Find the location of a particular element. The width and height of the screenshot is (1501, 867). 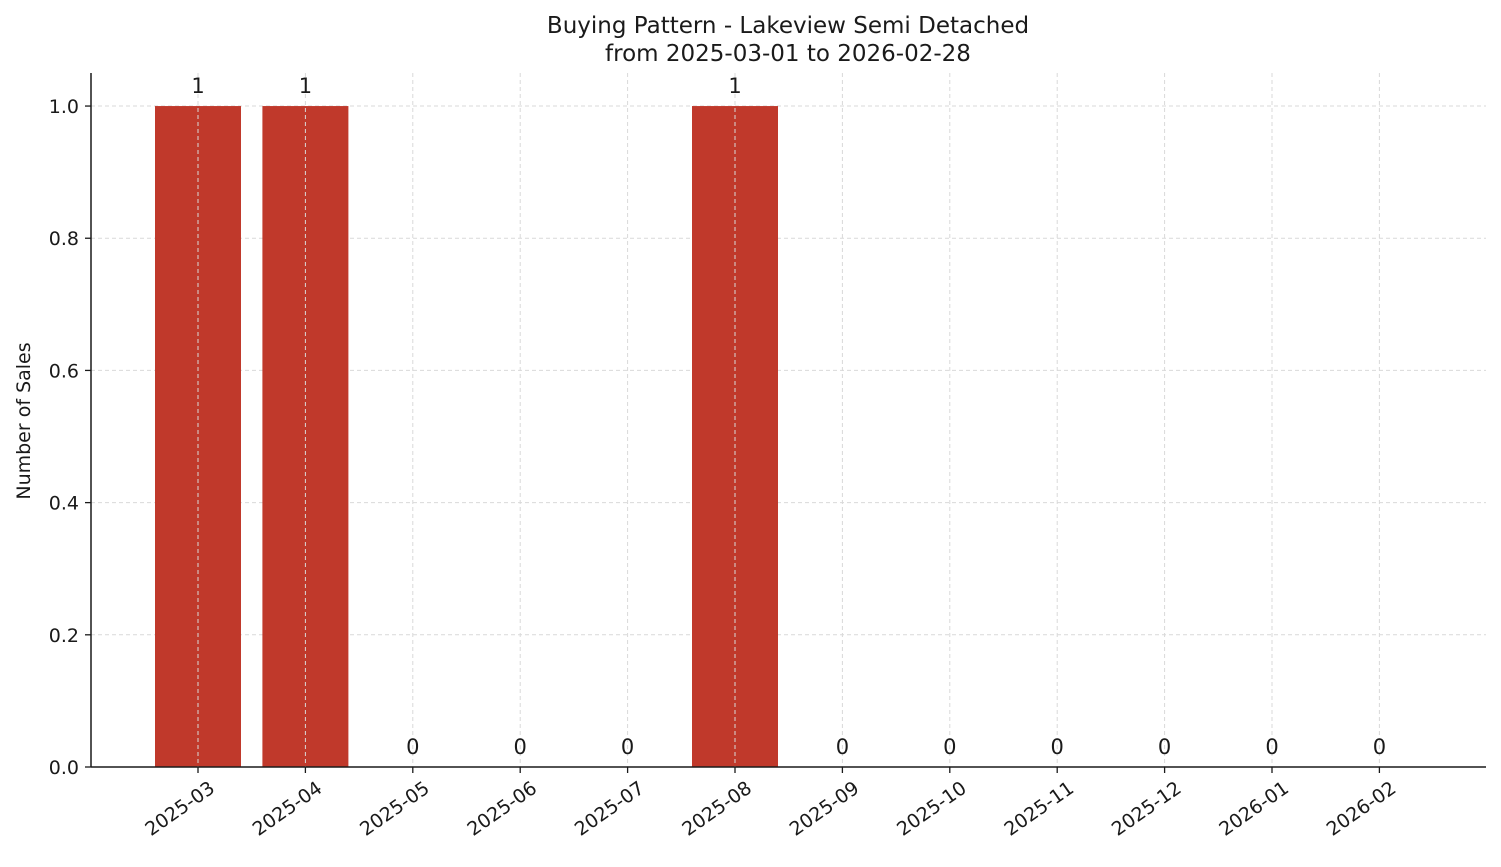

chart-title: Buying Pattern - Lakeview Semi Detached is located at coordinates (788, 26).